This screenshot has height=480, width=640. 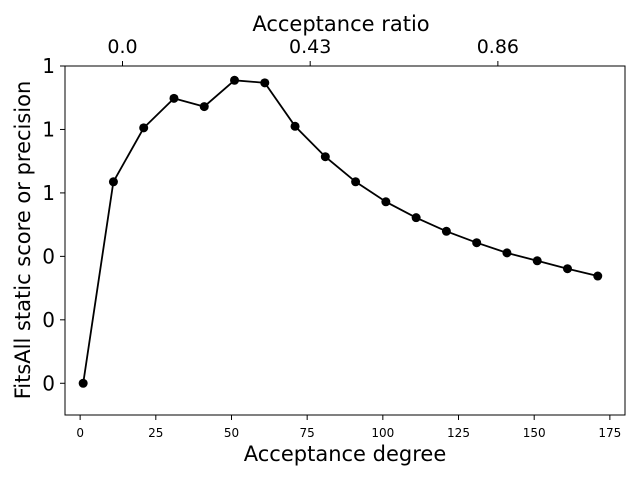 I want to click on top-axis-ticks: 0.0 0.43 0.86, so click(x=313, y=51).